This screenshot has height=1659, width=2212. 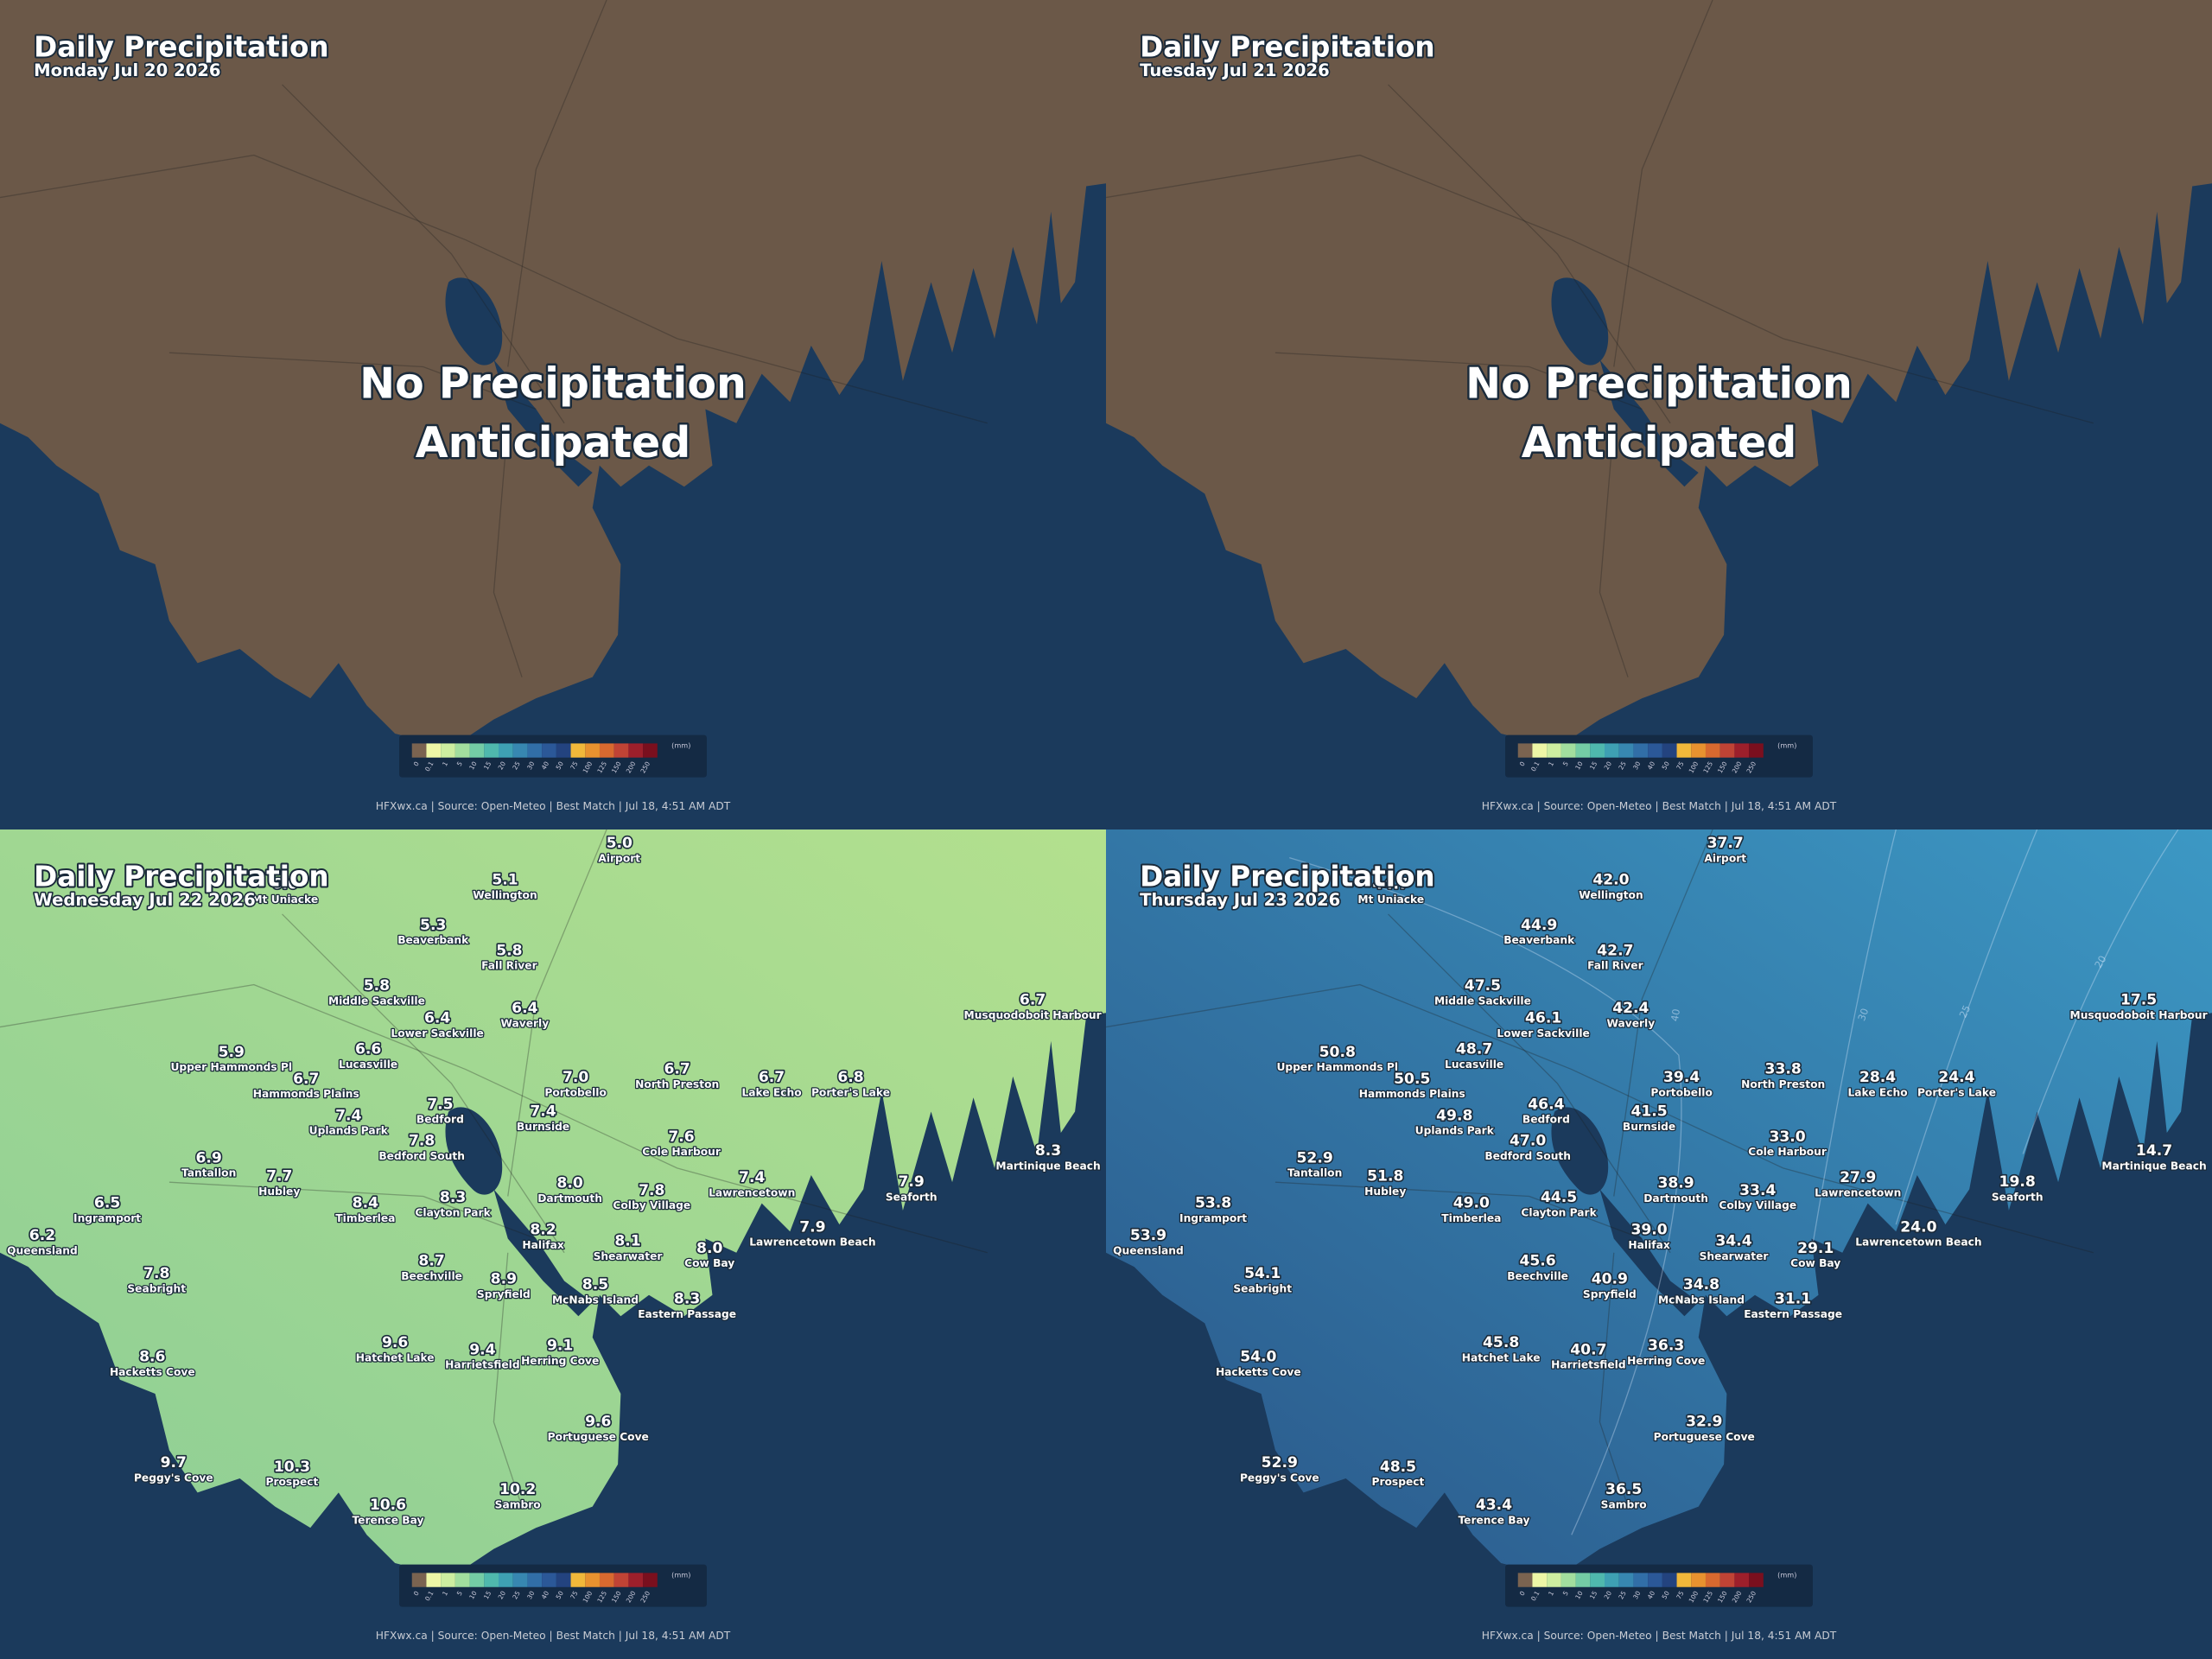 I want to click on place-value: 8.4, so click(x=365, y=1203).